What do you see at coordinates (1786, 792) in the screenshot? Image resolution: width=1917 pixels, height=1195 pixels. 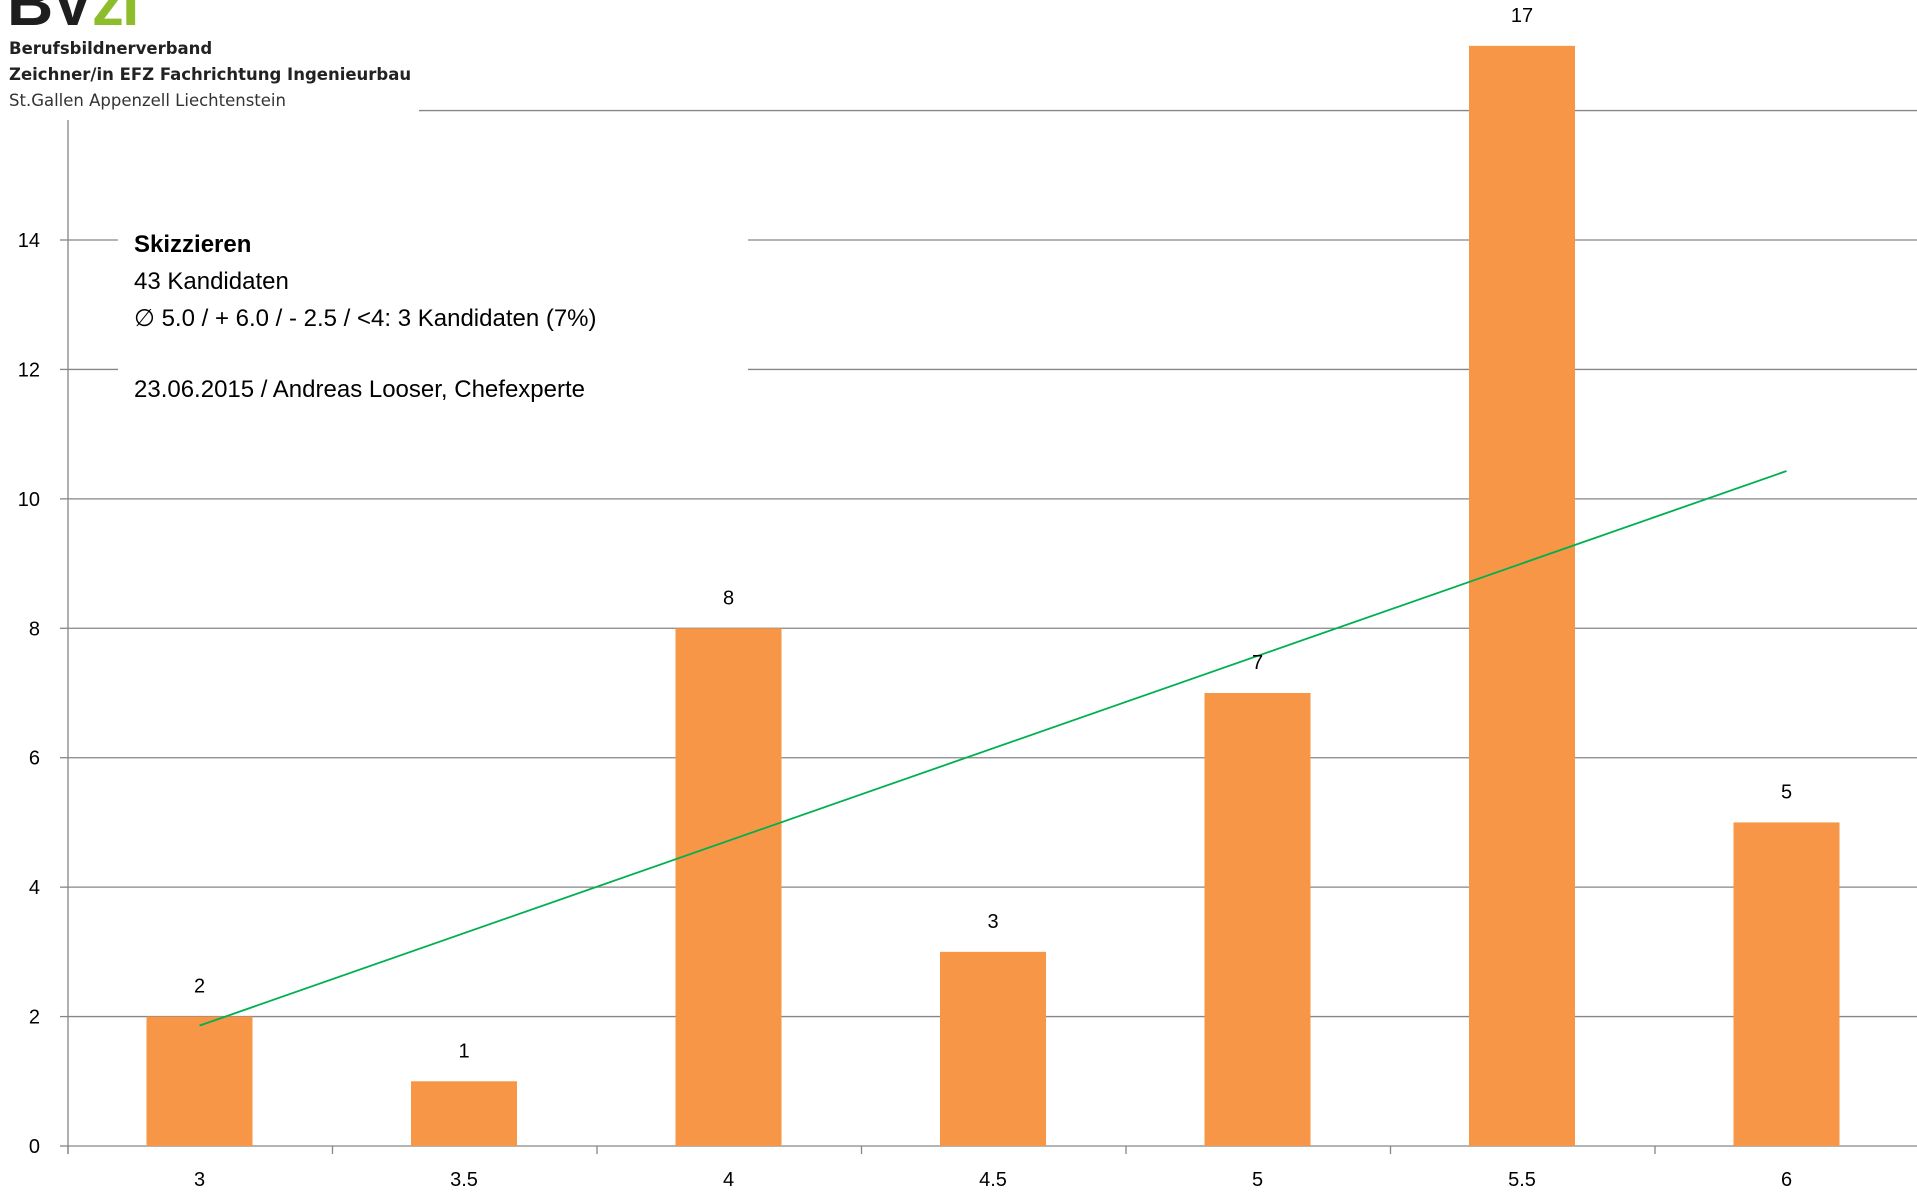 I see `data-label: 5` at bounding box center [1786, 792].